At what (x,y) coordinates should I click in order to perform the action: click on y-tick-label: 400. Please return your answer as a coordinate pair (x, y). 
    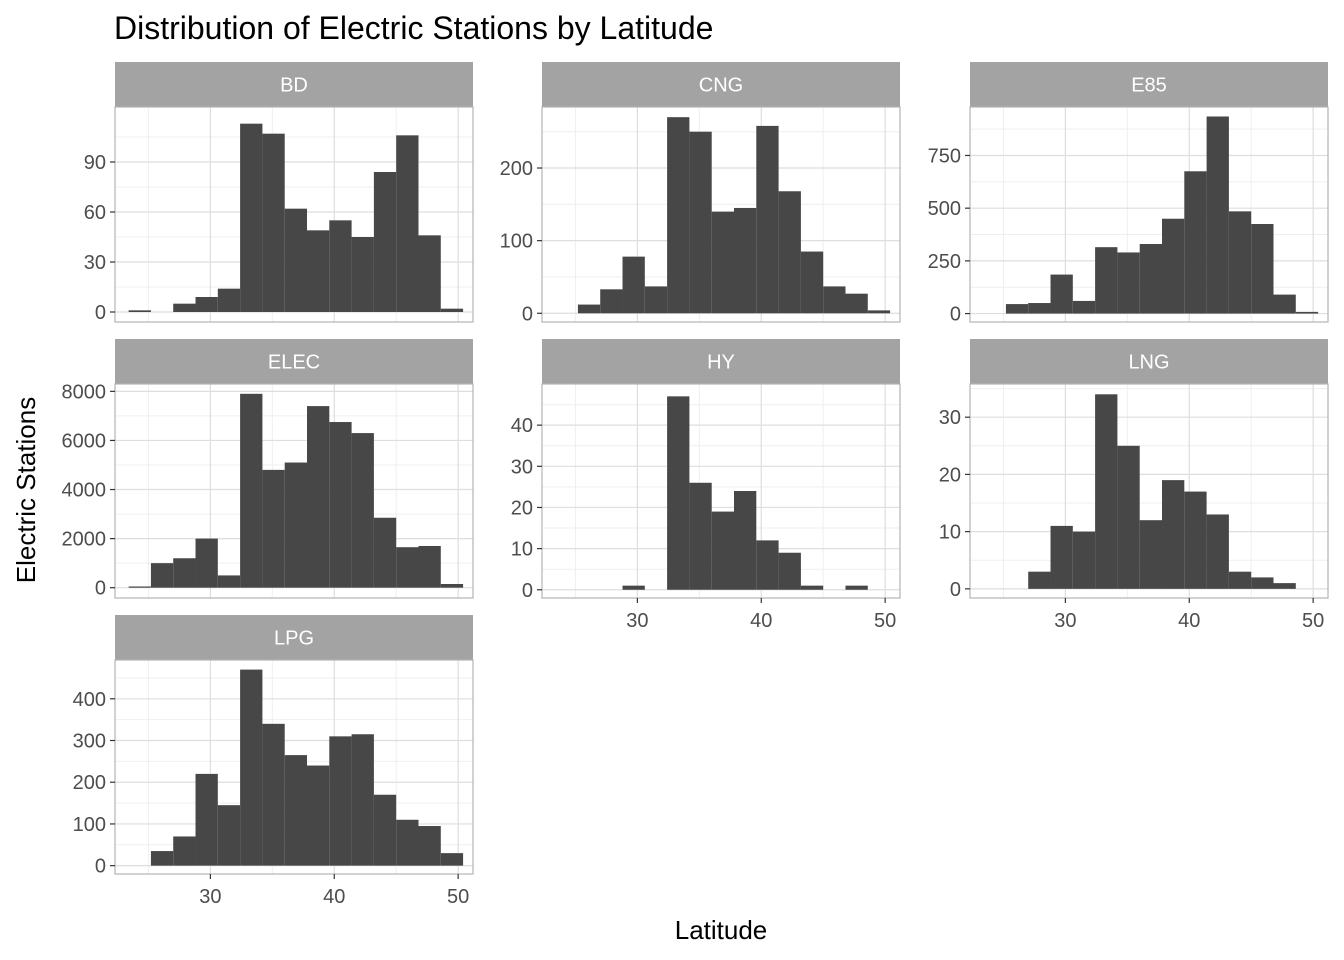
    Looking at the image, I should click on (89, 700).